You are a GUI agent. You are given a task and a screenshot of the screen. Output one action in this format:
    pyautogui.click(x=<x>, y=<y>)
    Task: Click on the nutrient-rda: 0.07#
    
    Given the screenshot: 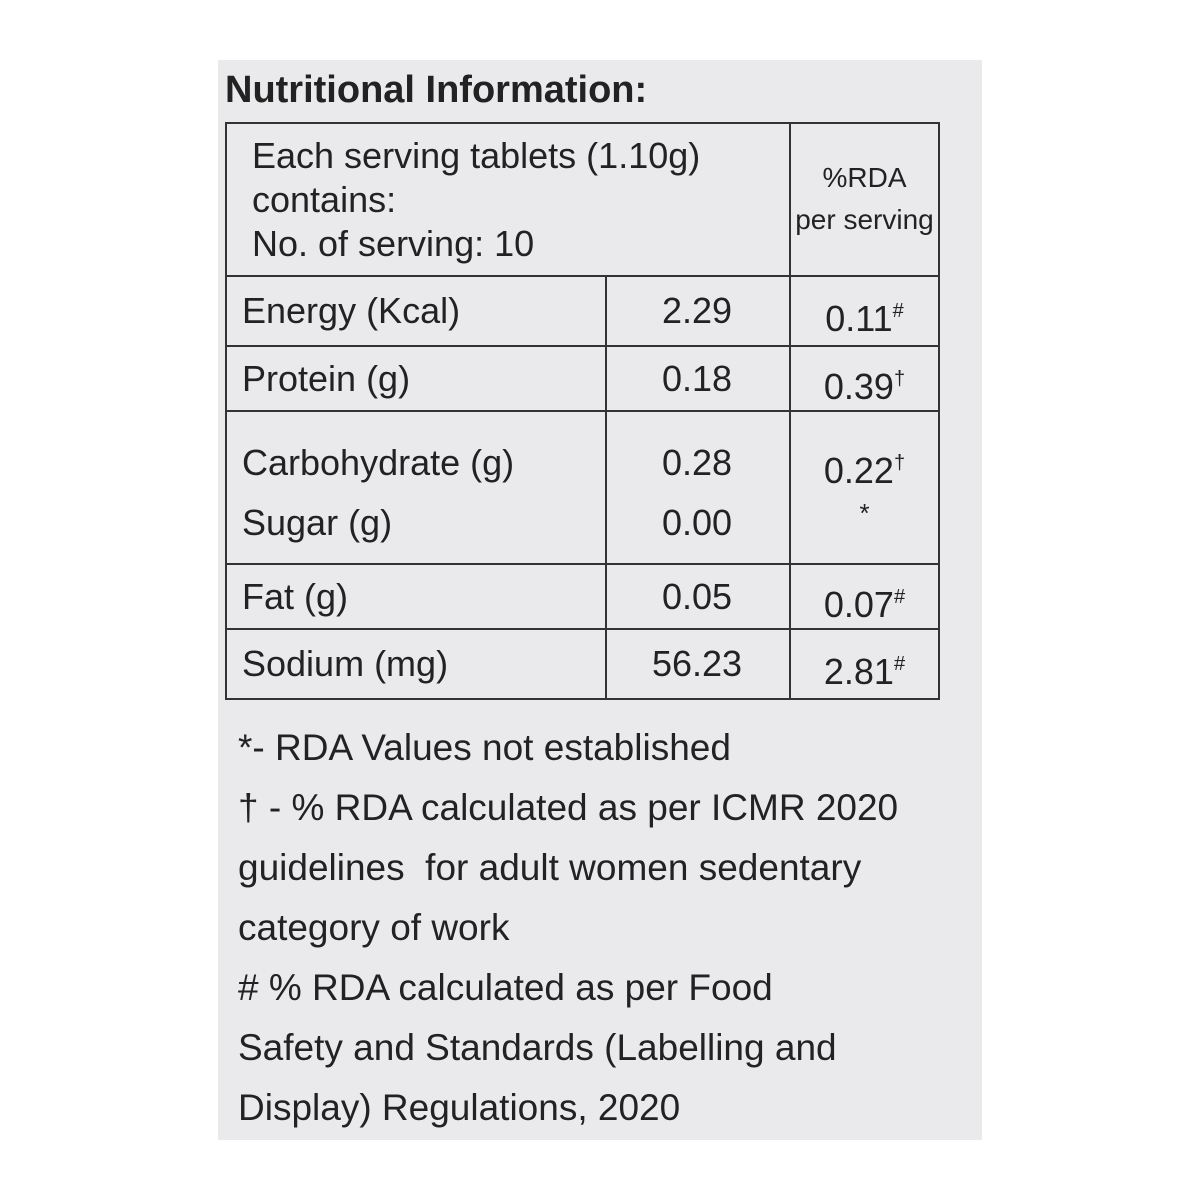 What is the action you would take?
    pyautogui.click(x=864, y=604)
    